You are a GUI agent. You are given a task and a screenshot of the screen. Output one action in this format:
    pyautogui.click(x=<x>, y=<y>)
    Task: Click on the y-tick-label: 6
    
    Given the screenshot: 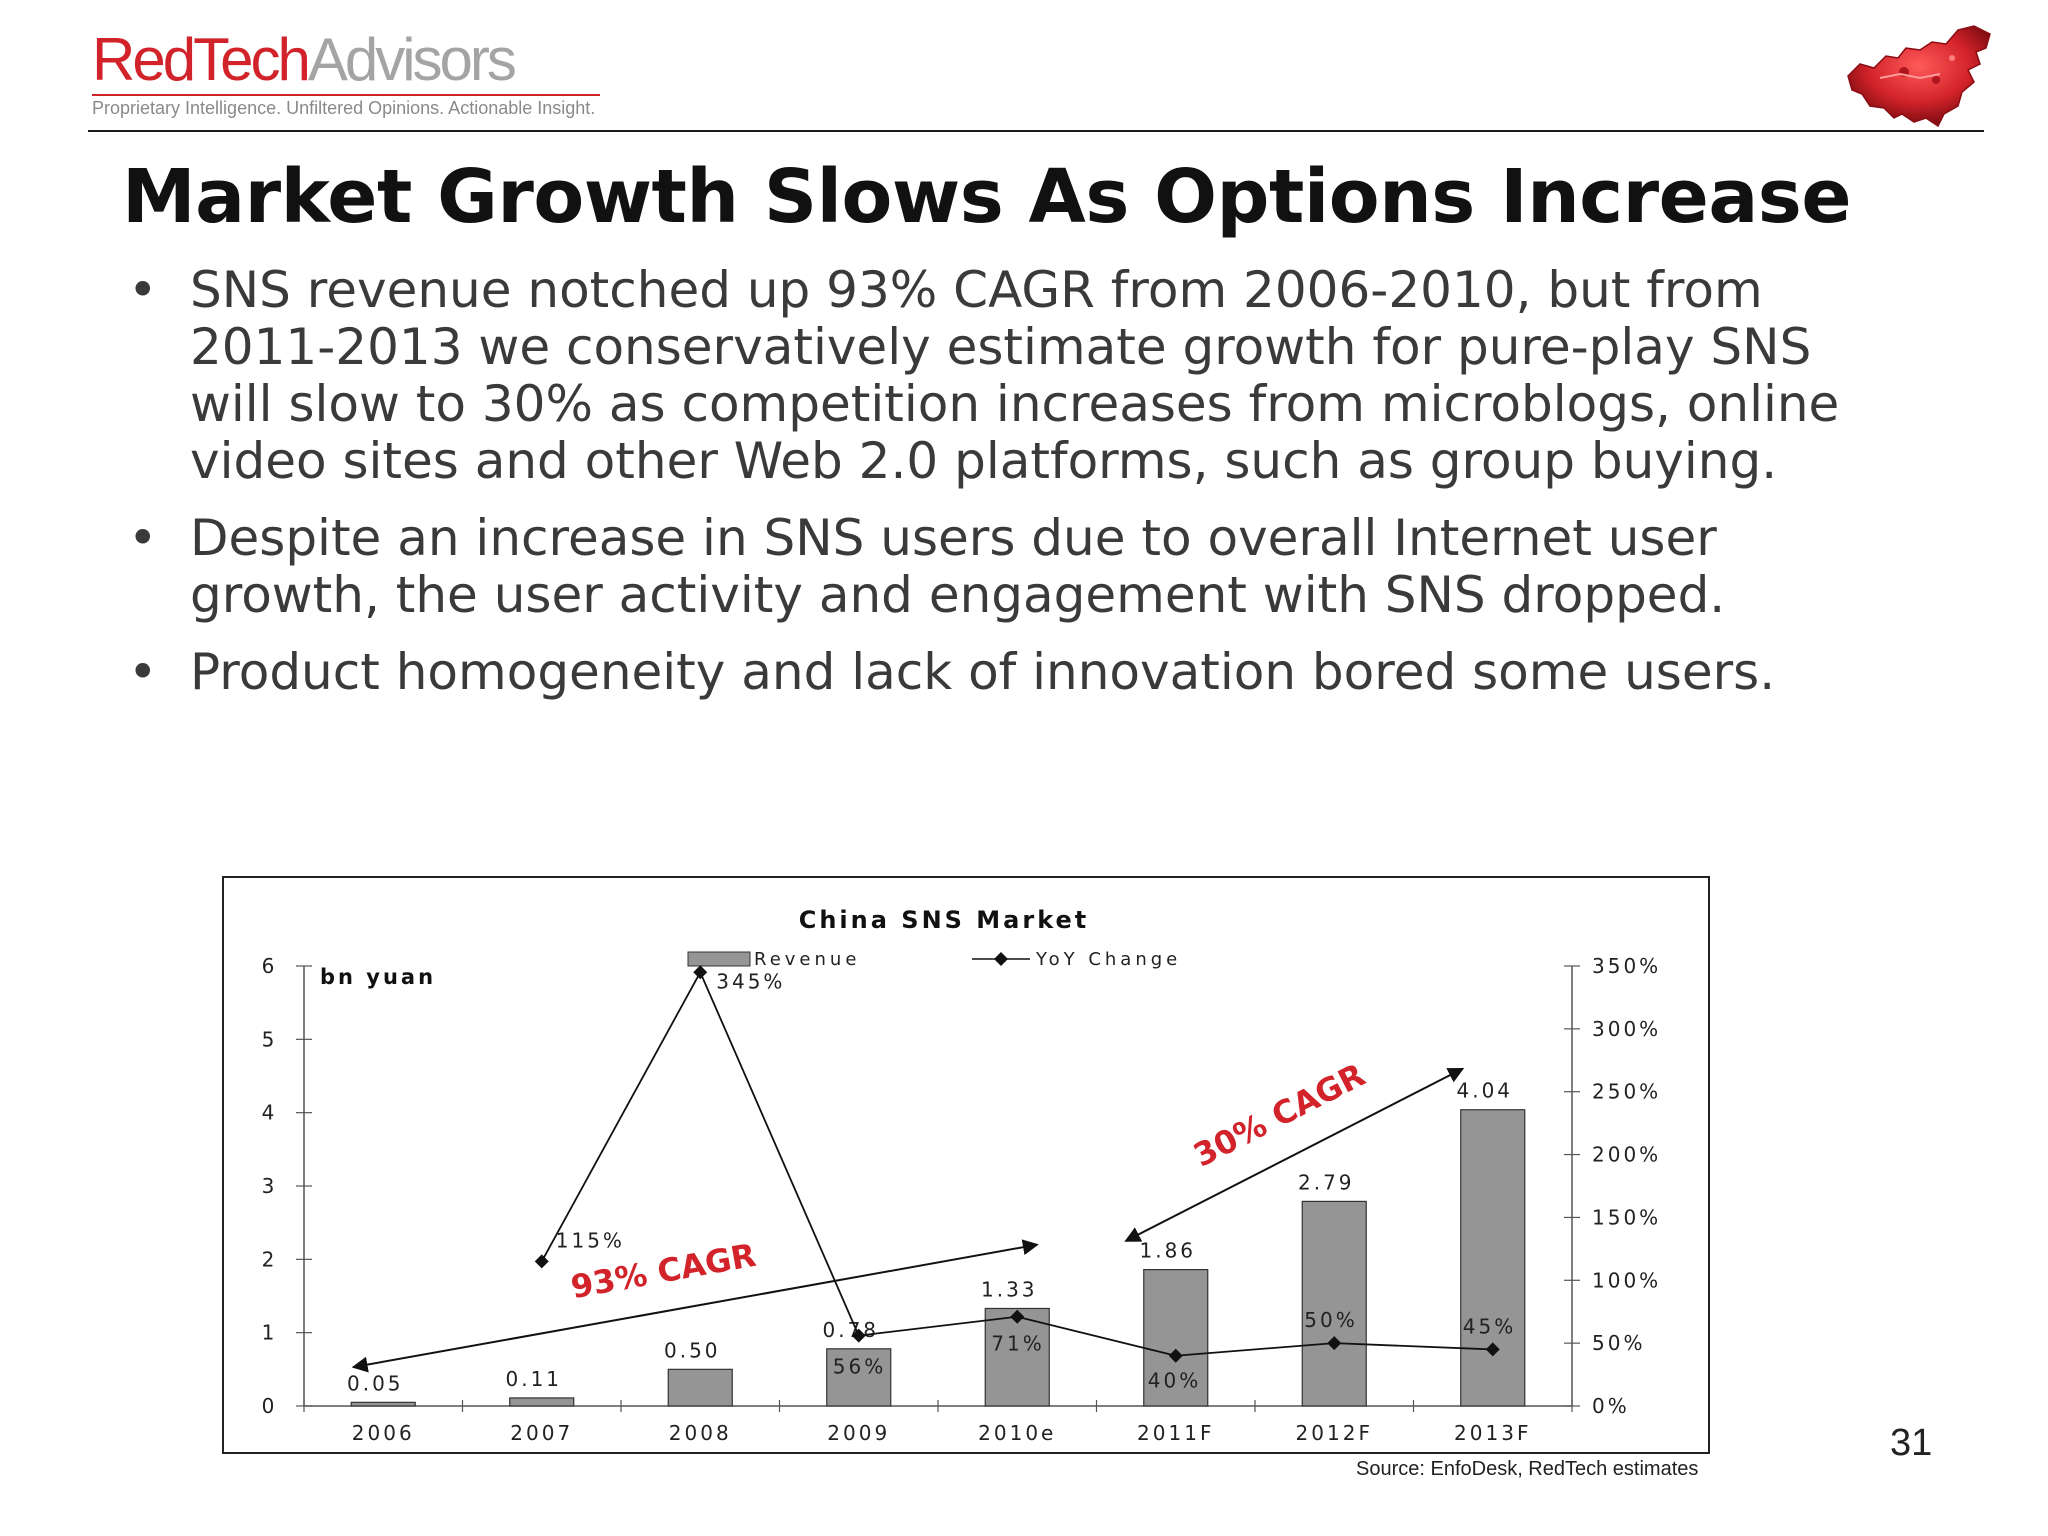 What is the action you would take?
    pyautogui.click(x=268, y=966)
    